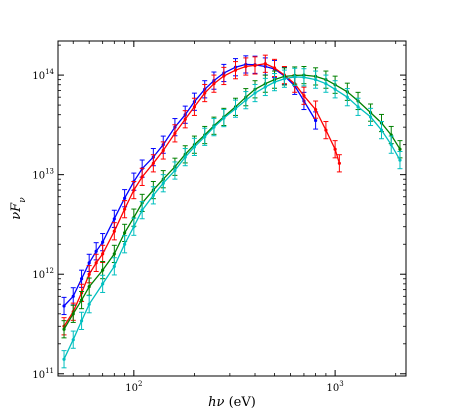  What do you see at coordinates (335, 387) in the screenshot?
I see `x-tick-label: 10³` at bounding box center [335, 387].